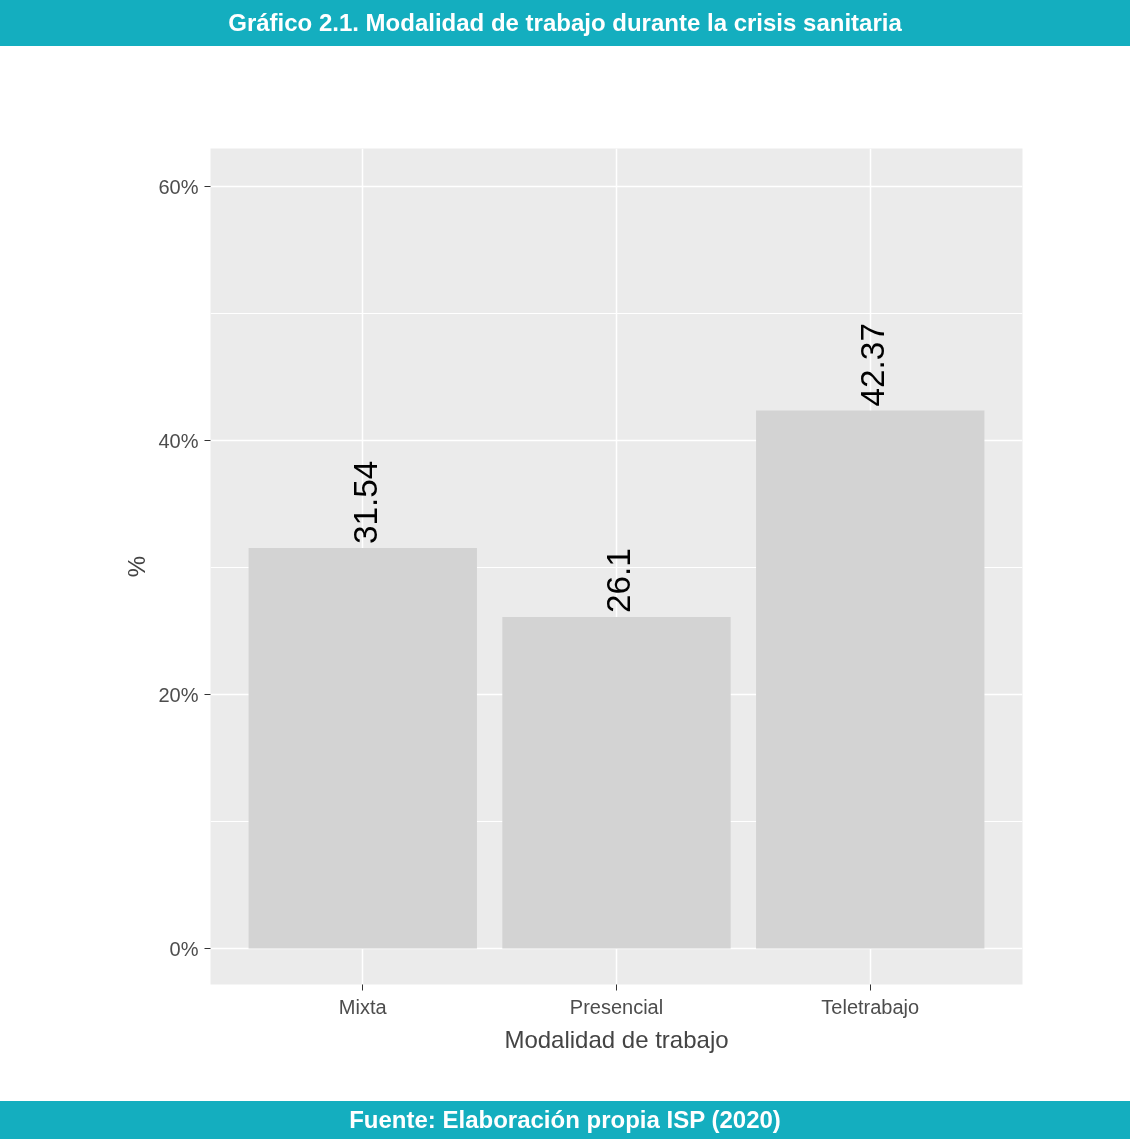  I want to click on data-label: 42.37, so click(873, 365).